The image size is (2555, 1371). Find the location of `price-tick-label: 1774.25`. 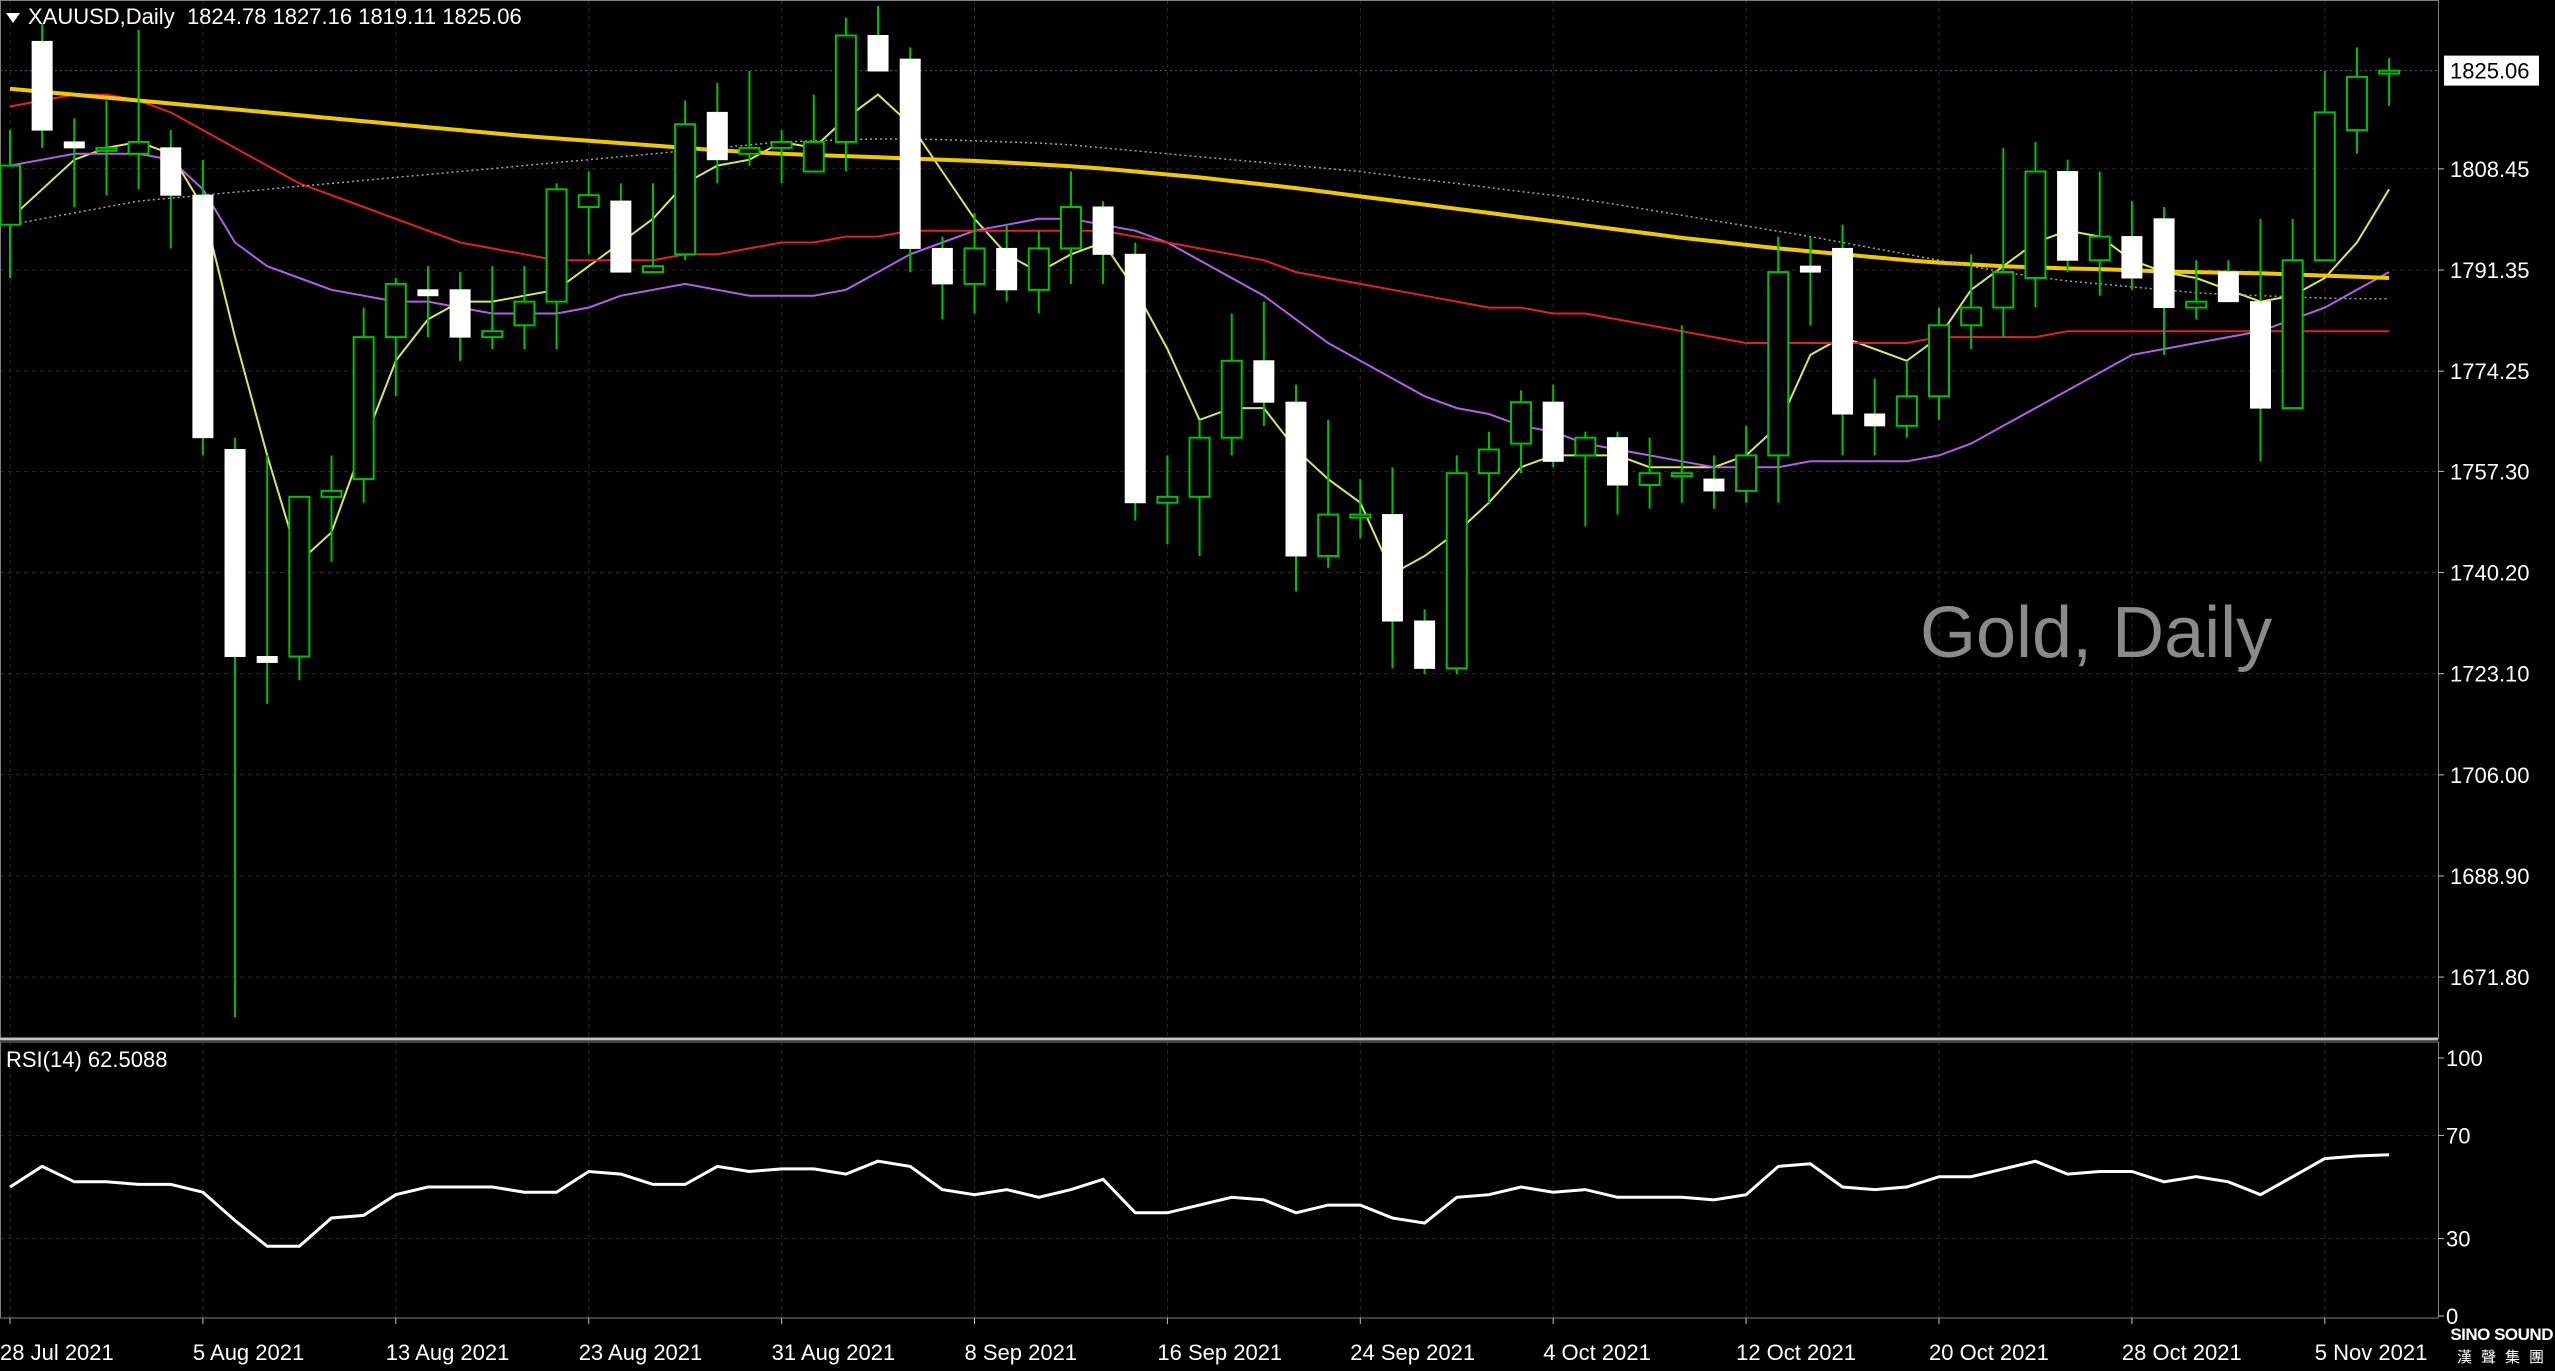

price-tick-label: 1774.25 is located at coordinates (2490, 371).